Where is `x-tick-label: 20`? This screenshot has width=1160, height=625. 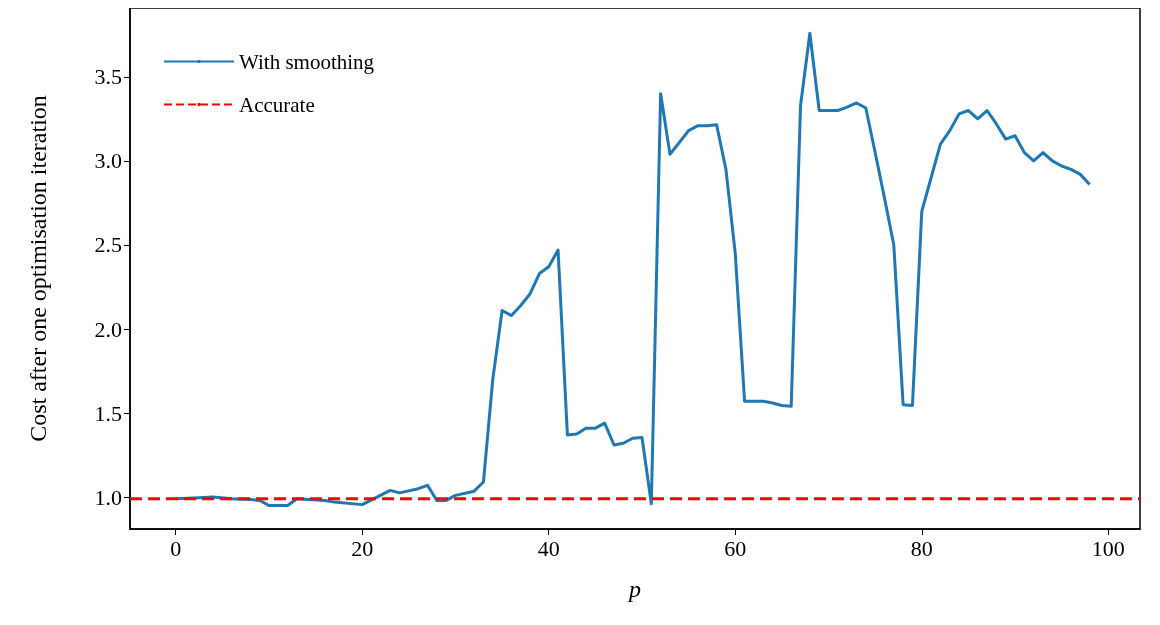 x-tick-label: 20 is located at coordinates (362, 548).